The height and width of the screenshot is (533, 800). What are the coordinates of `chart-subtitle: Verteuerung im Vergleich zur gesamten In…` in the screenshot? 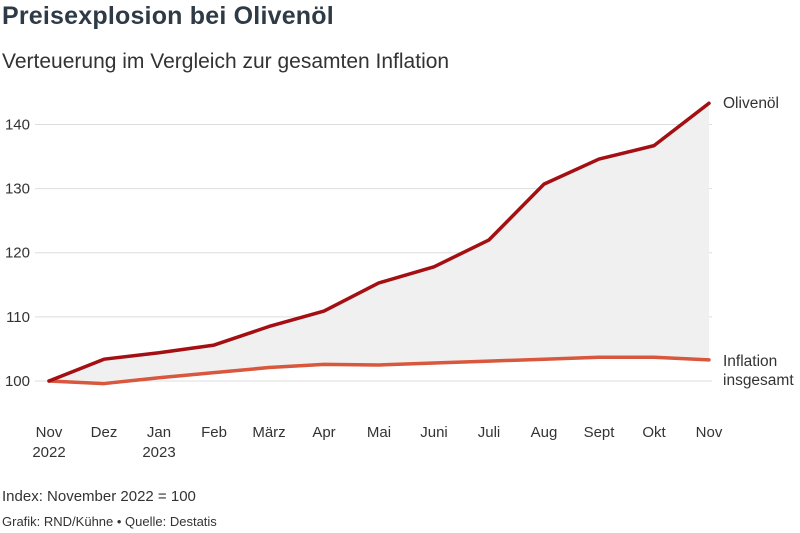 It's located at (226, 61).